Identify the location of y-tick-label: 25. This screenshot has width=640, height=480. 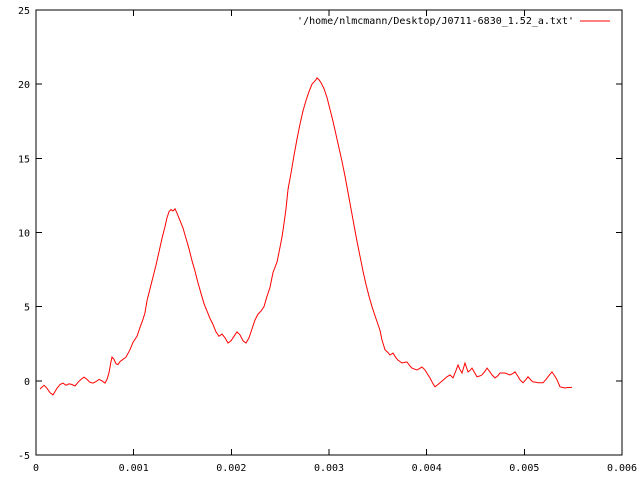
(24, 11).